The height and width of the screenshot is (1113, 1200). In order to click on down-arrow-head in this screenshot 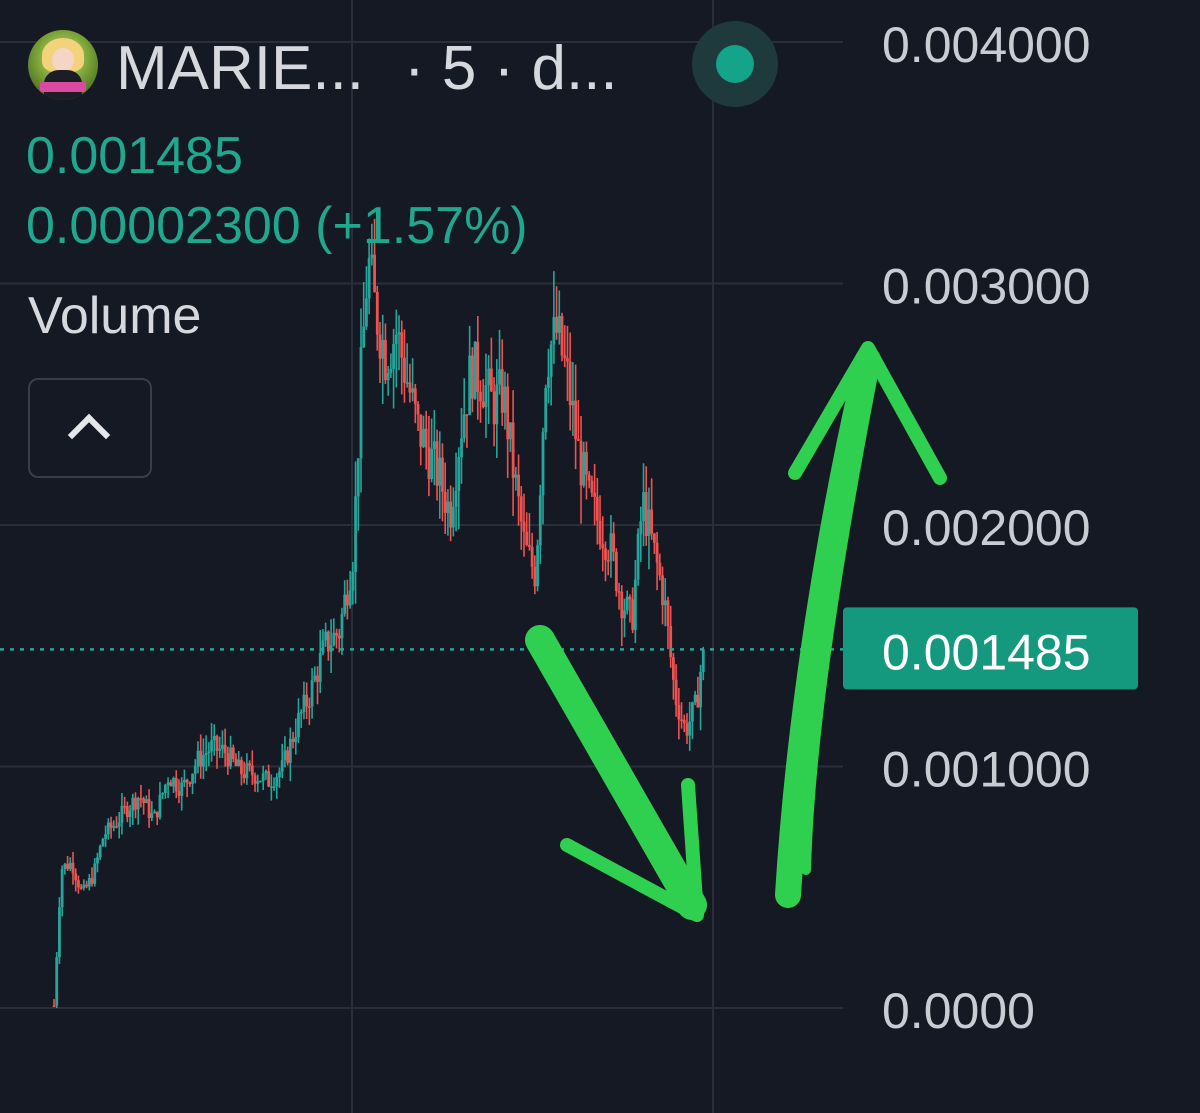, I will do `click(632, 850)`.